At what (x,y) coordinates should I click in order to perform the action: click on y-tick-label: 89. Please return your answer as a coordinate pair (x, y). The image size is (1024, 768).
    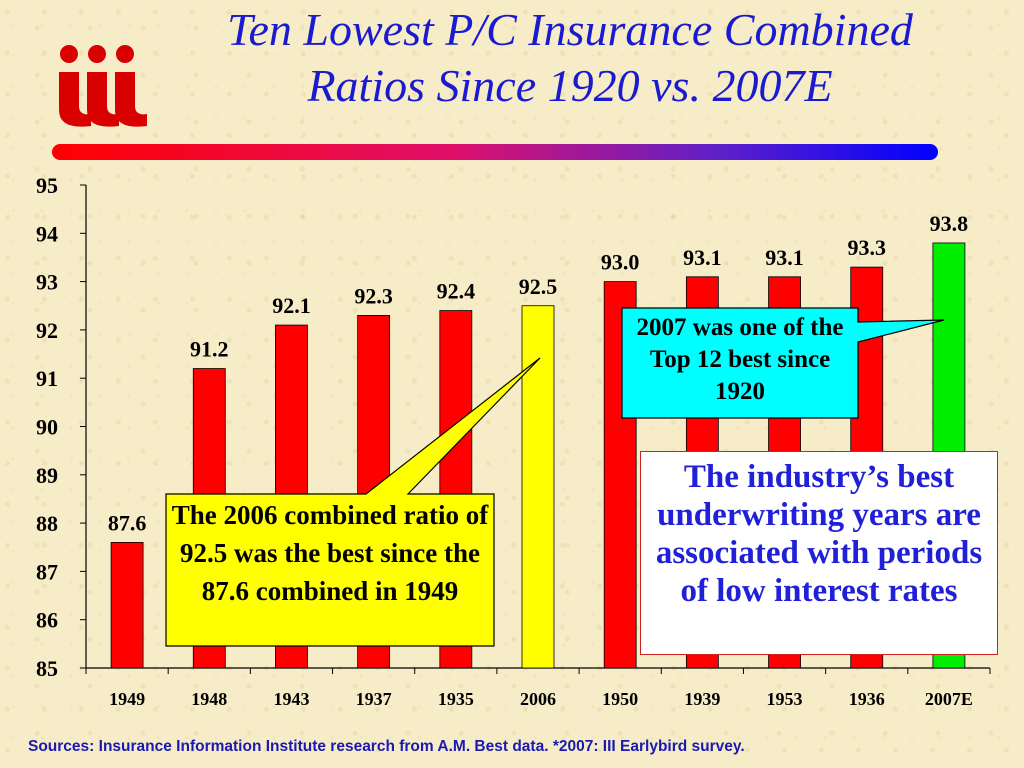
    Looking at the image, I should click on (47, 475).